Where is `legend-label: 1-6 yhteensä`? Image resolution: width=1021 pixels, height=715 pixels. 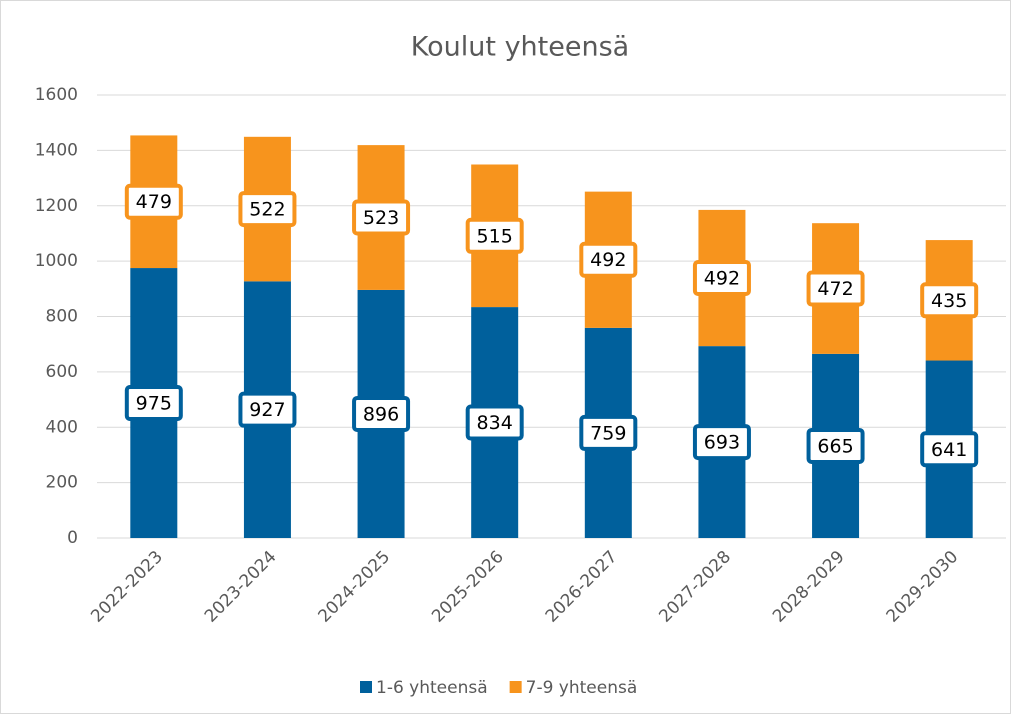
legend-label: 1-6 yhteensä is located at coordinates (432, 688).